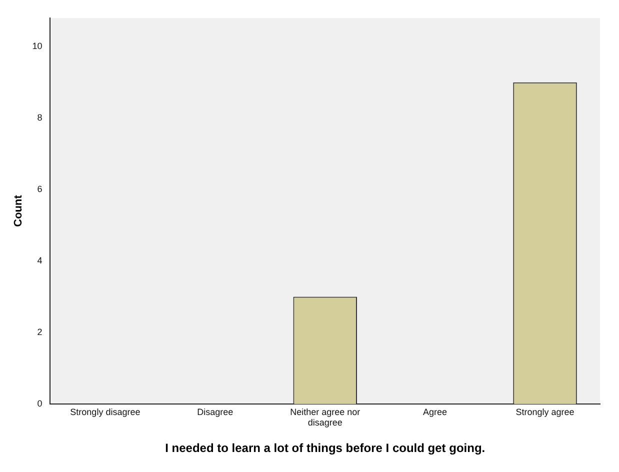 The width and height of the screenshot is (619, 472). I want to click on x-tick-label: Neither agree nor disagree, so click(325, 417).